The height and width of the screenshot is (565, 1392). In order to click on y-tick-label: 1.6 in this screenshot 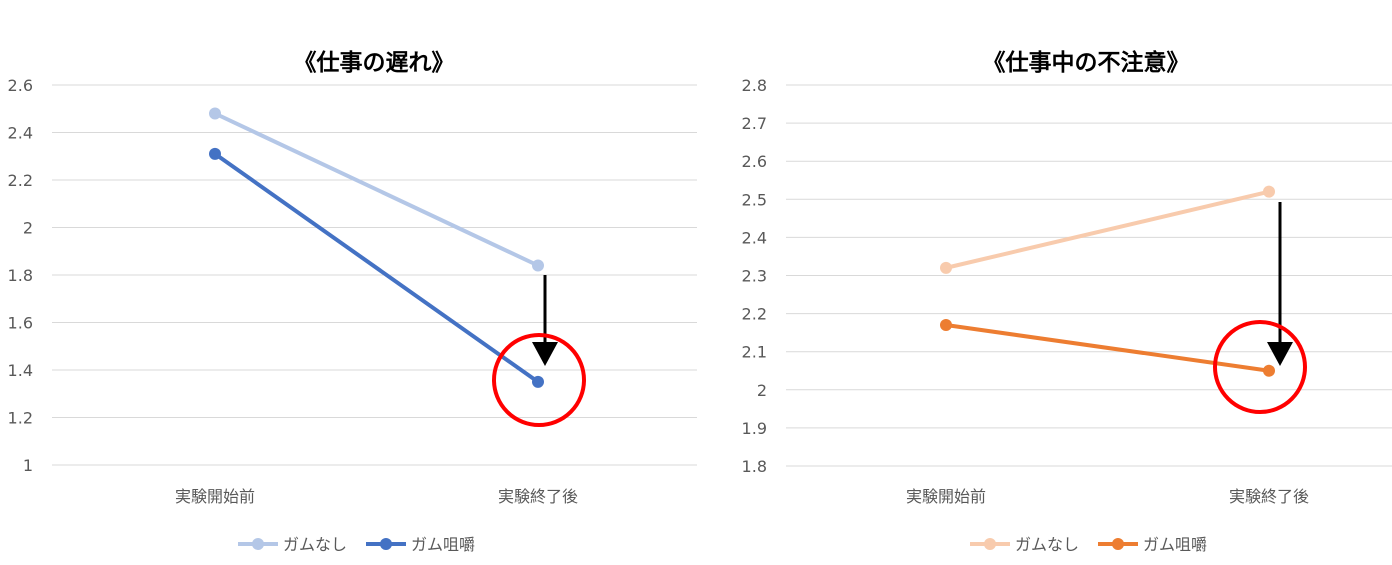, I will do `click(20, 323)`.